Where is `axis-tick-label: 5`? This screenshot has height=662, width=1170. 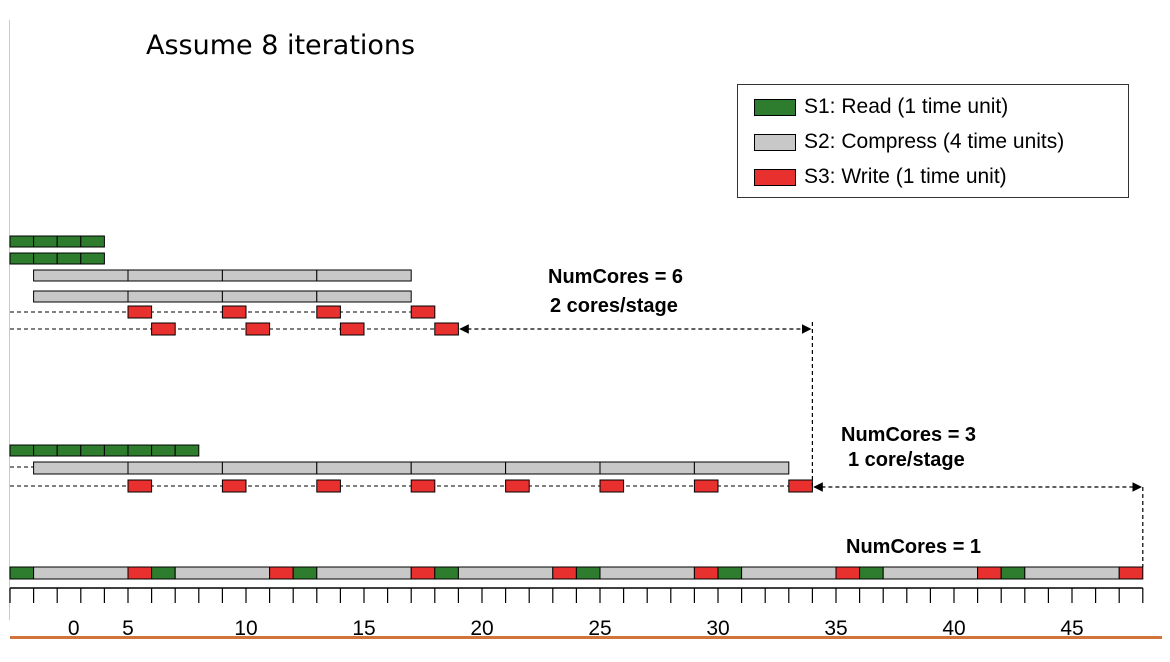 axis-tick-label: 5 is located at coordinates (128, 628).